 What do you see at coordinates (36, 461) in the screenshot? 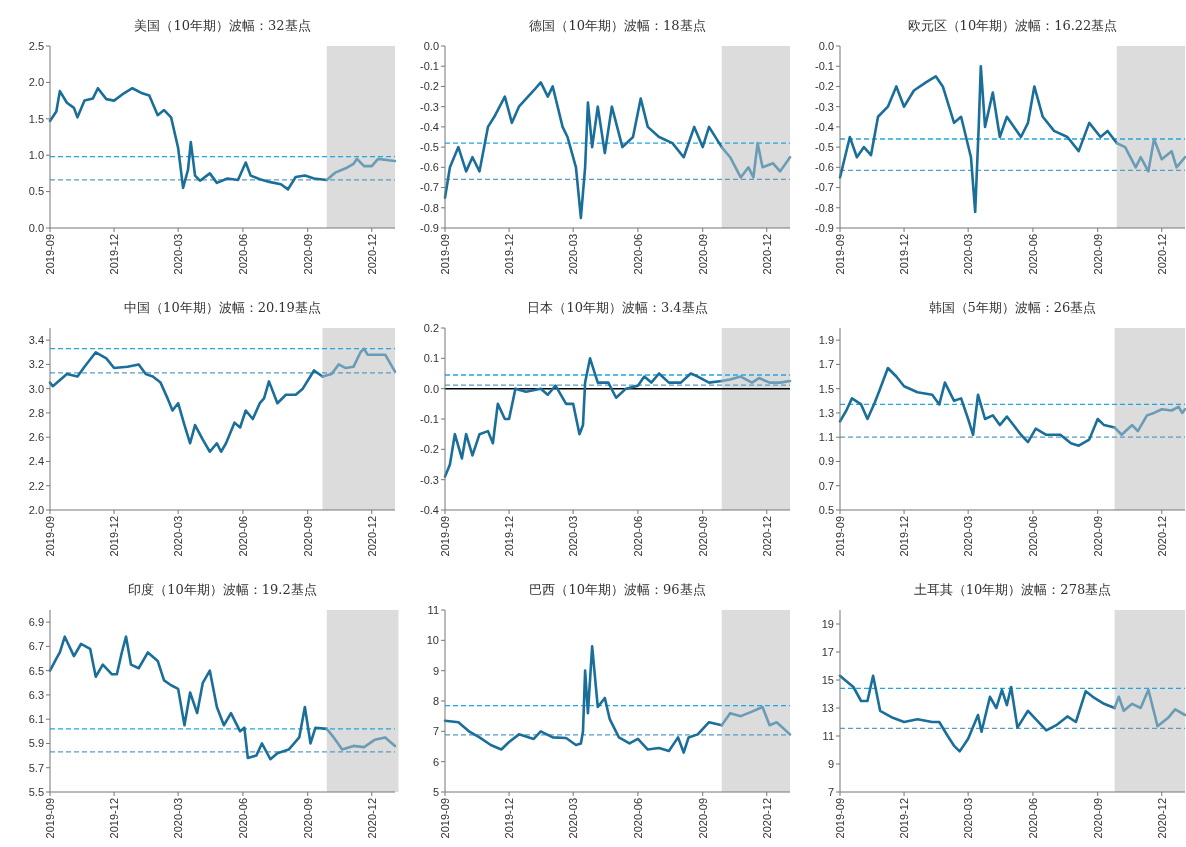
I see `y-tick-label: 2.4` at bounding box center [36, 461].